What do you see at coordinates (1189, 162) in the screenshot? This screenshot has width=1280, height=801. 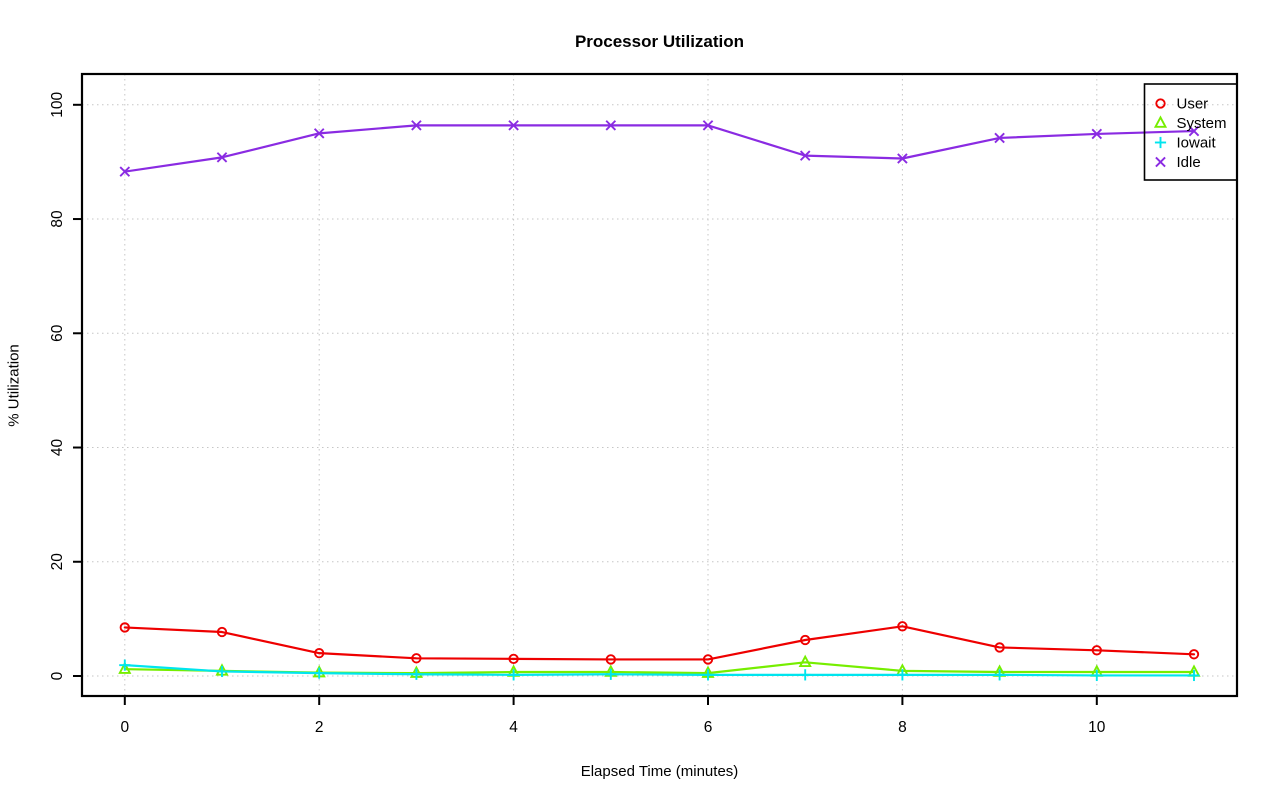 I see `legend-label-idle: Idle` at bounding box center [1189, 162].